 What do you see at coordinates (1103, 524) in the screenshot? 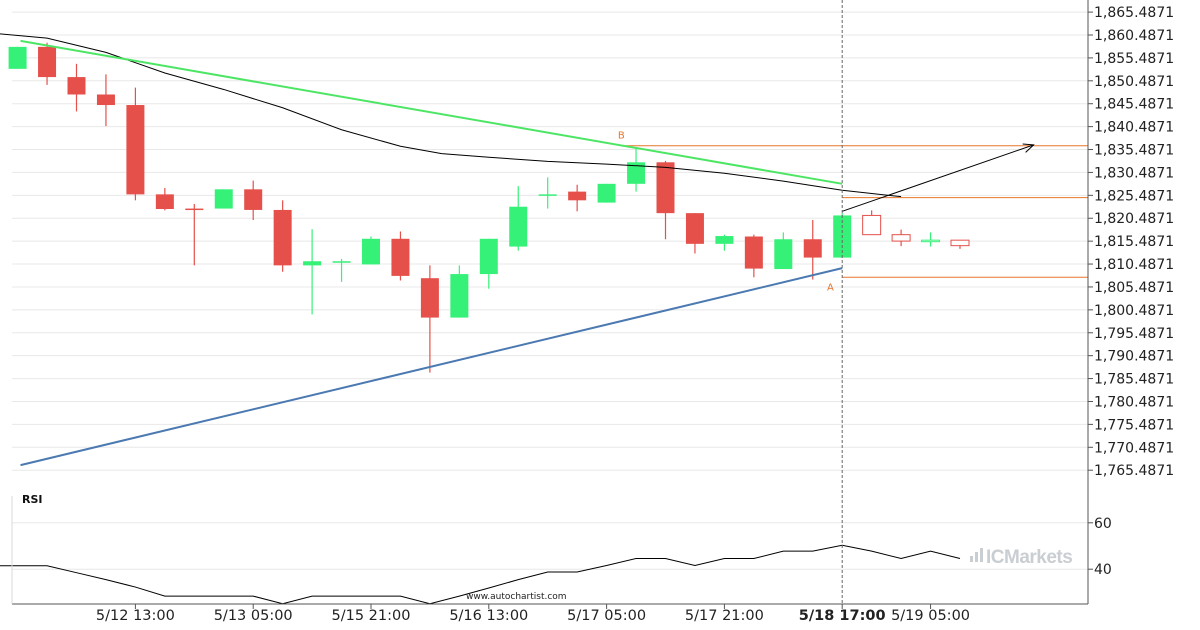
I see `rsi-tick-label: 60` at bounding box center [1103, 524].